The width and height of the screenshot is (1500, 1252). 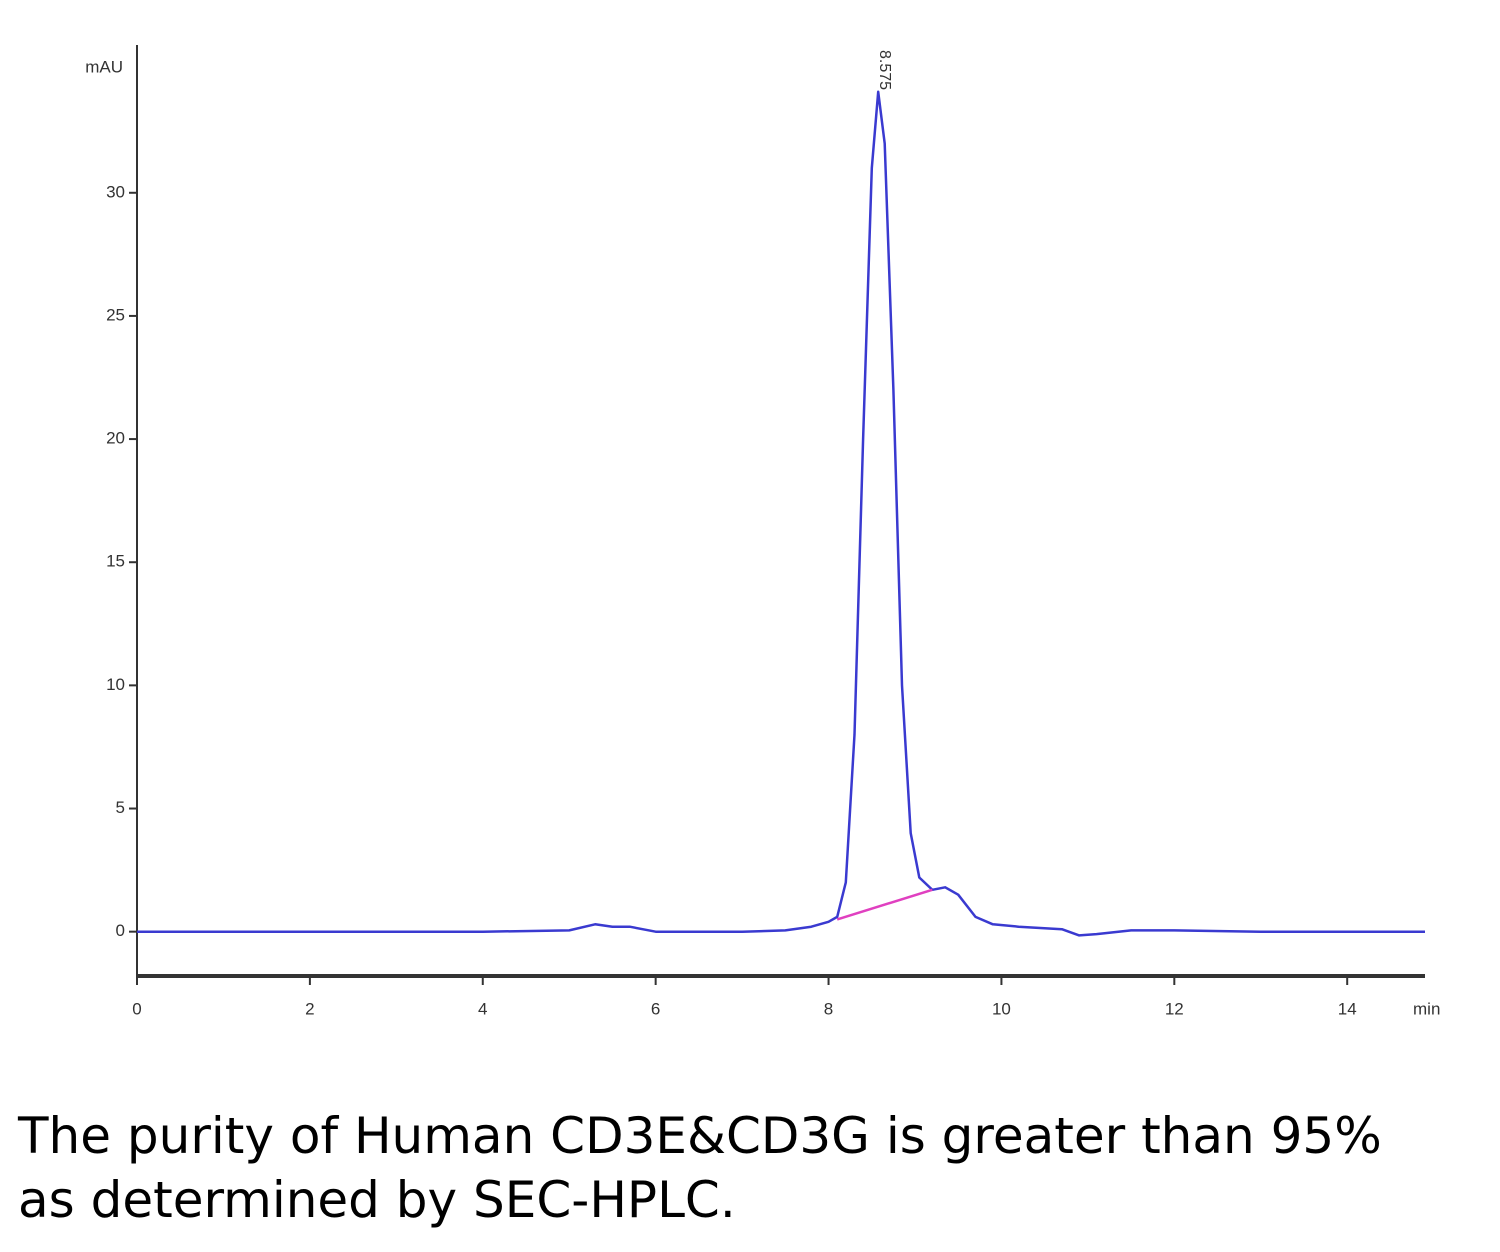 I want to click on y-axis-label: mAU, so click(x=104, y=66).